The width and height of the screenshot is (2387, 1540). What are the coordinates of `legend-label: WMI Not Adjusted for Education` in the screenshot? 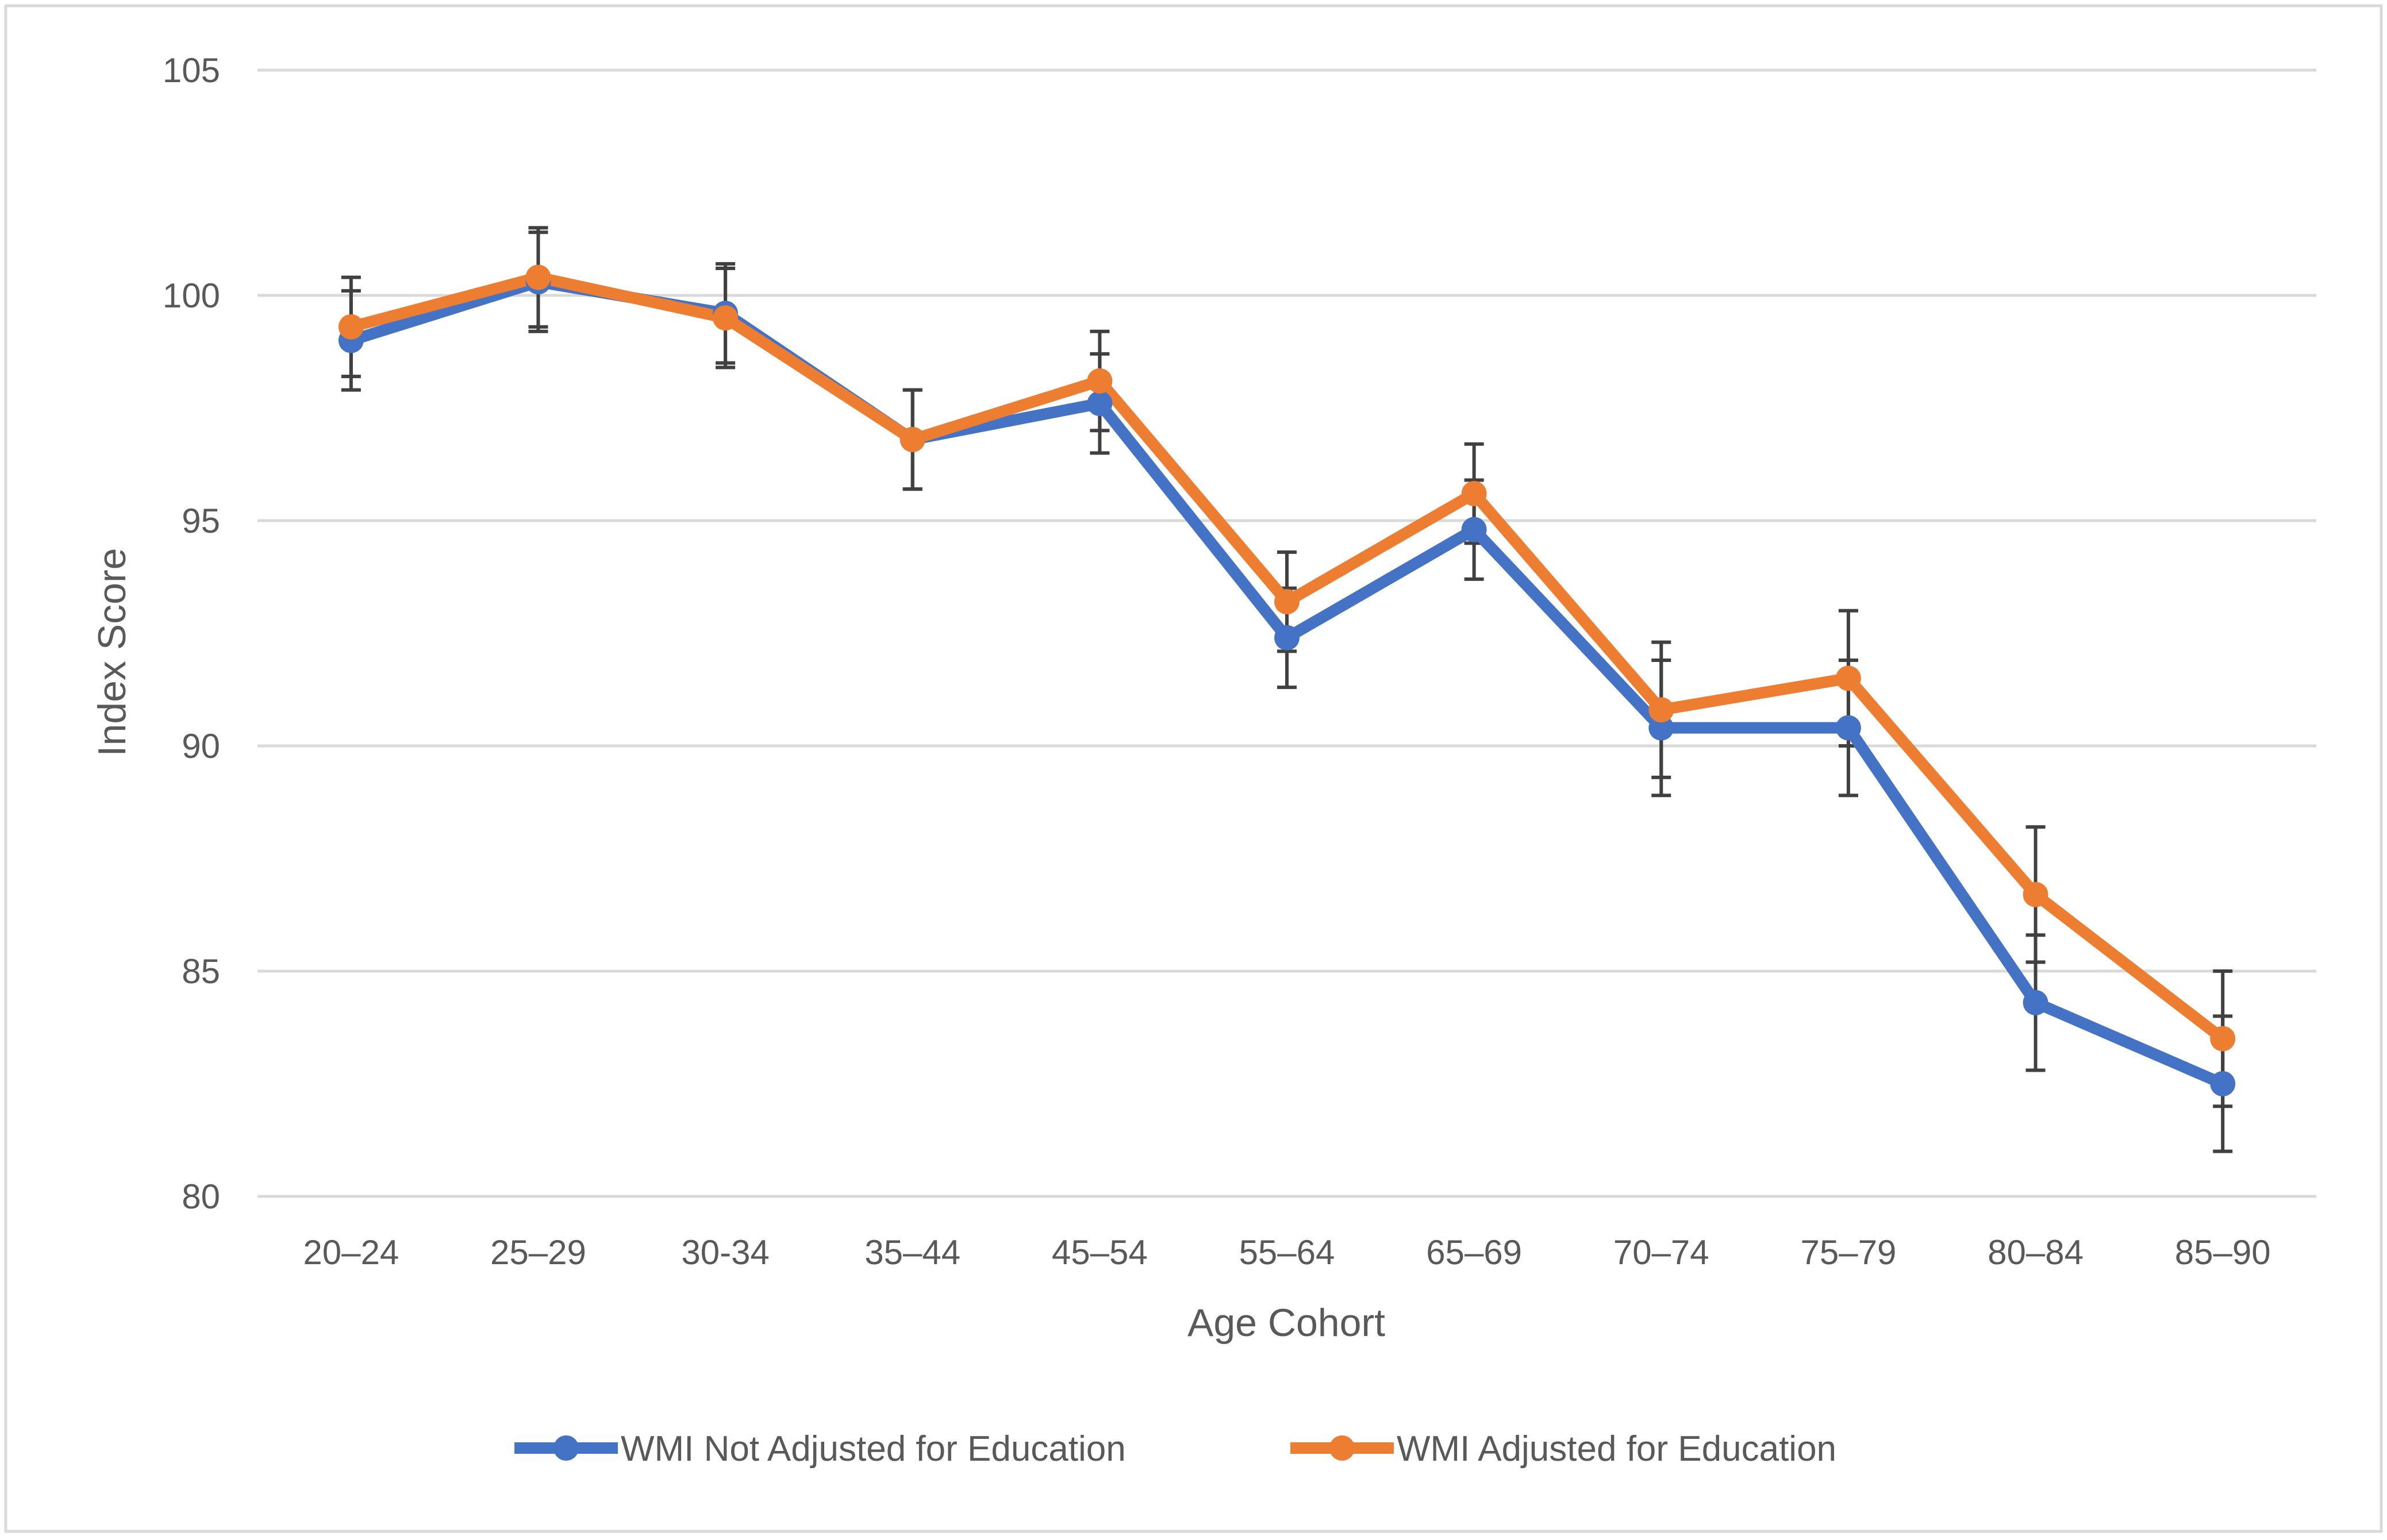 It's located at (873, 1449).